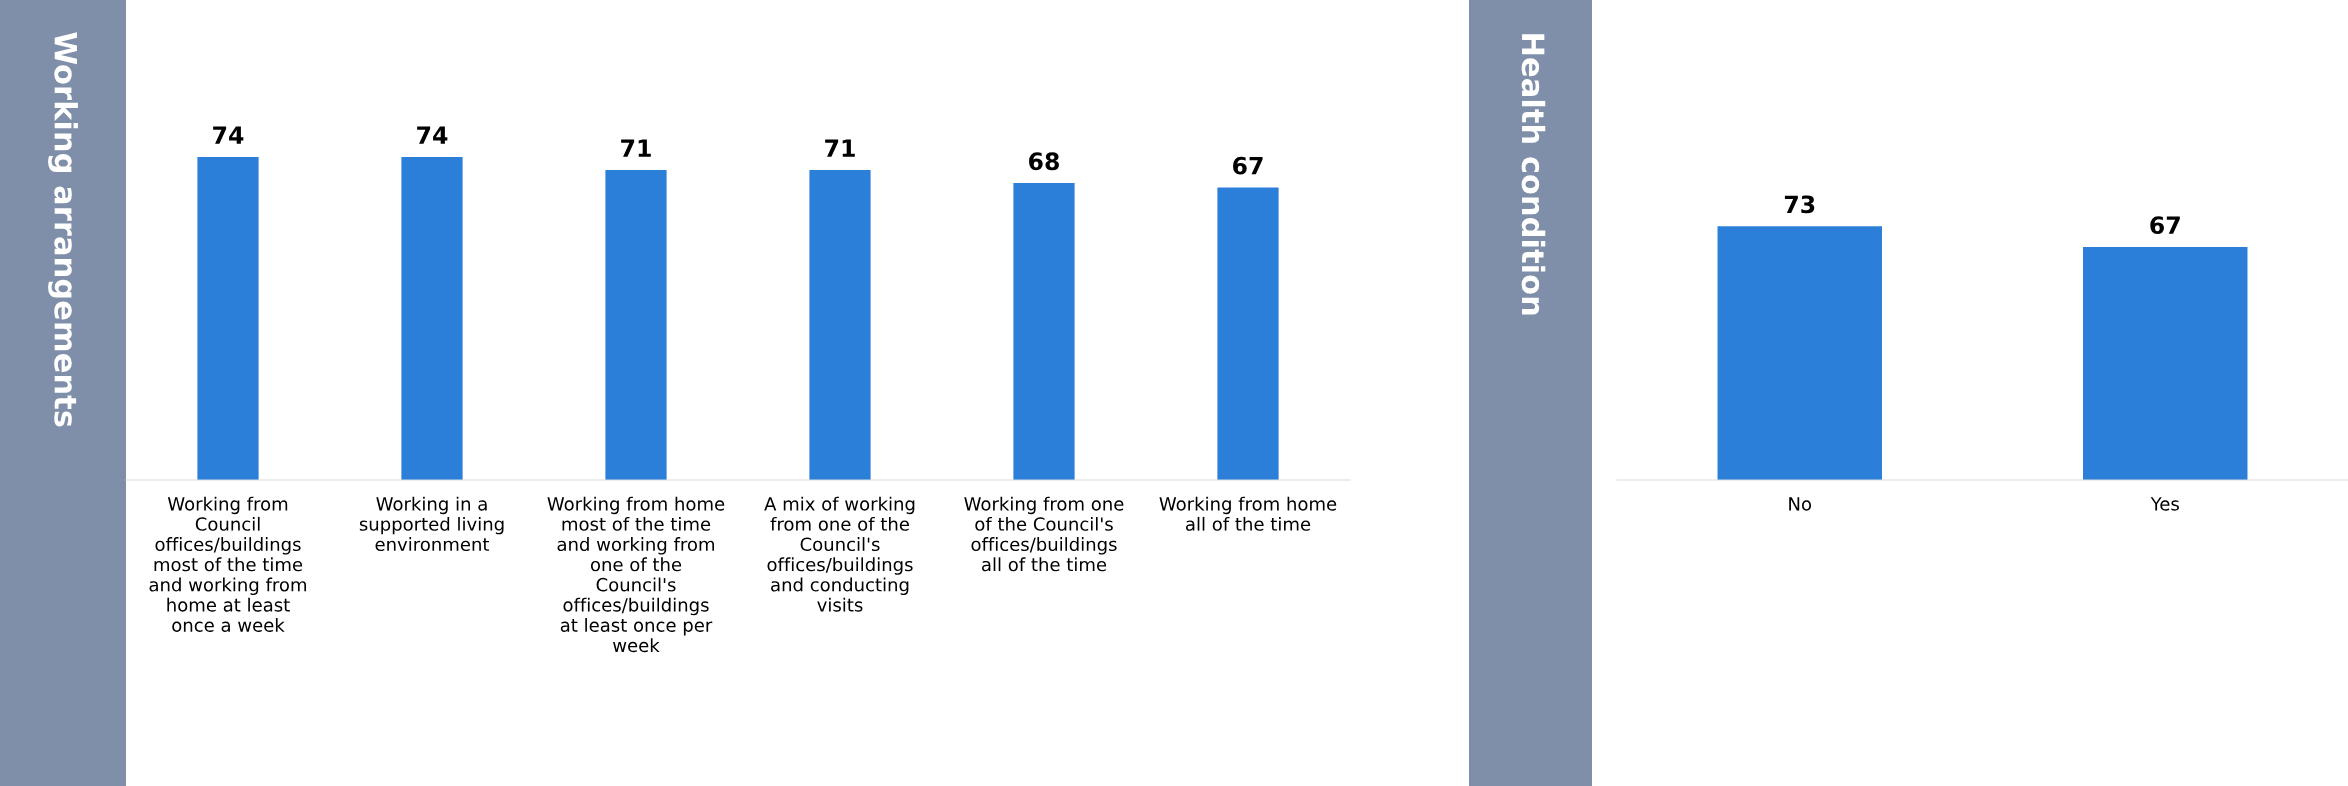  Describe the element at coordinates (1044, 534) in the screenshot. I see `x-tick-label: Working from one of the Council's offices/buildings all of the time` at that location.